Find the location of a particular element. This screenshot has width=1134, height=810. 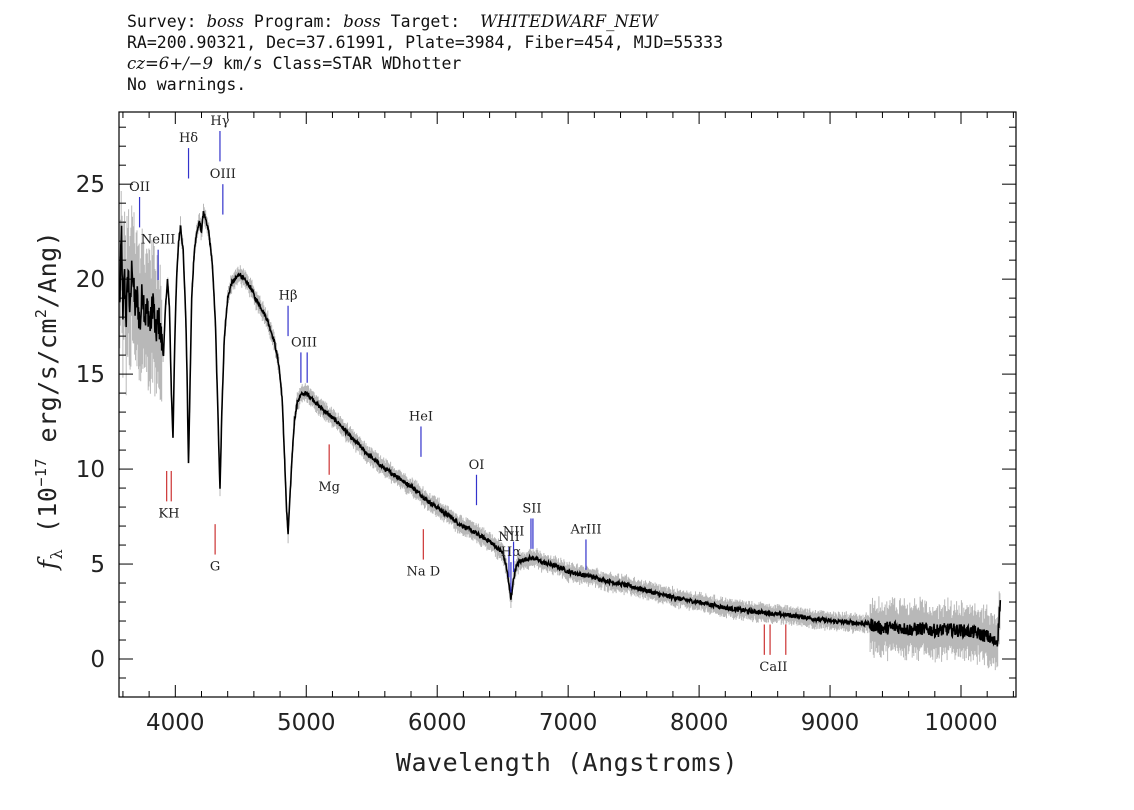

x-tick-label: 10000 is located at coordinates (960, 723).